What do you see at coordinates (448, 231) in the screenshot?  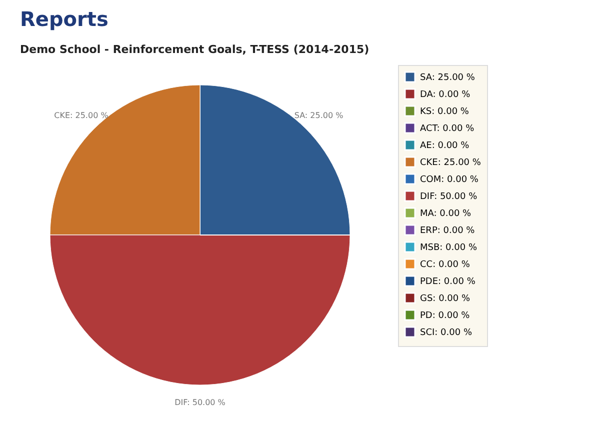 I see `legend-label: ERP: 0.00 %` at bounding box center [448, 231].